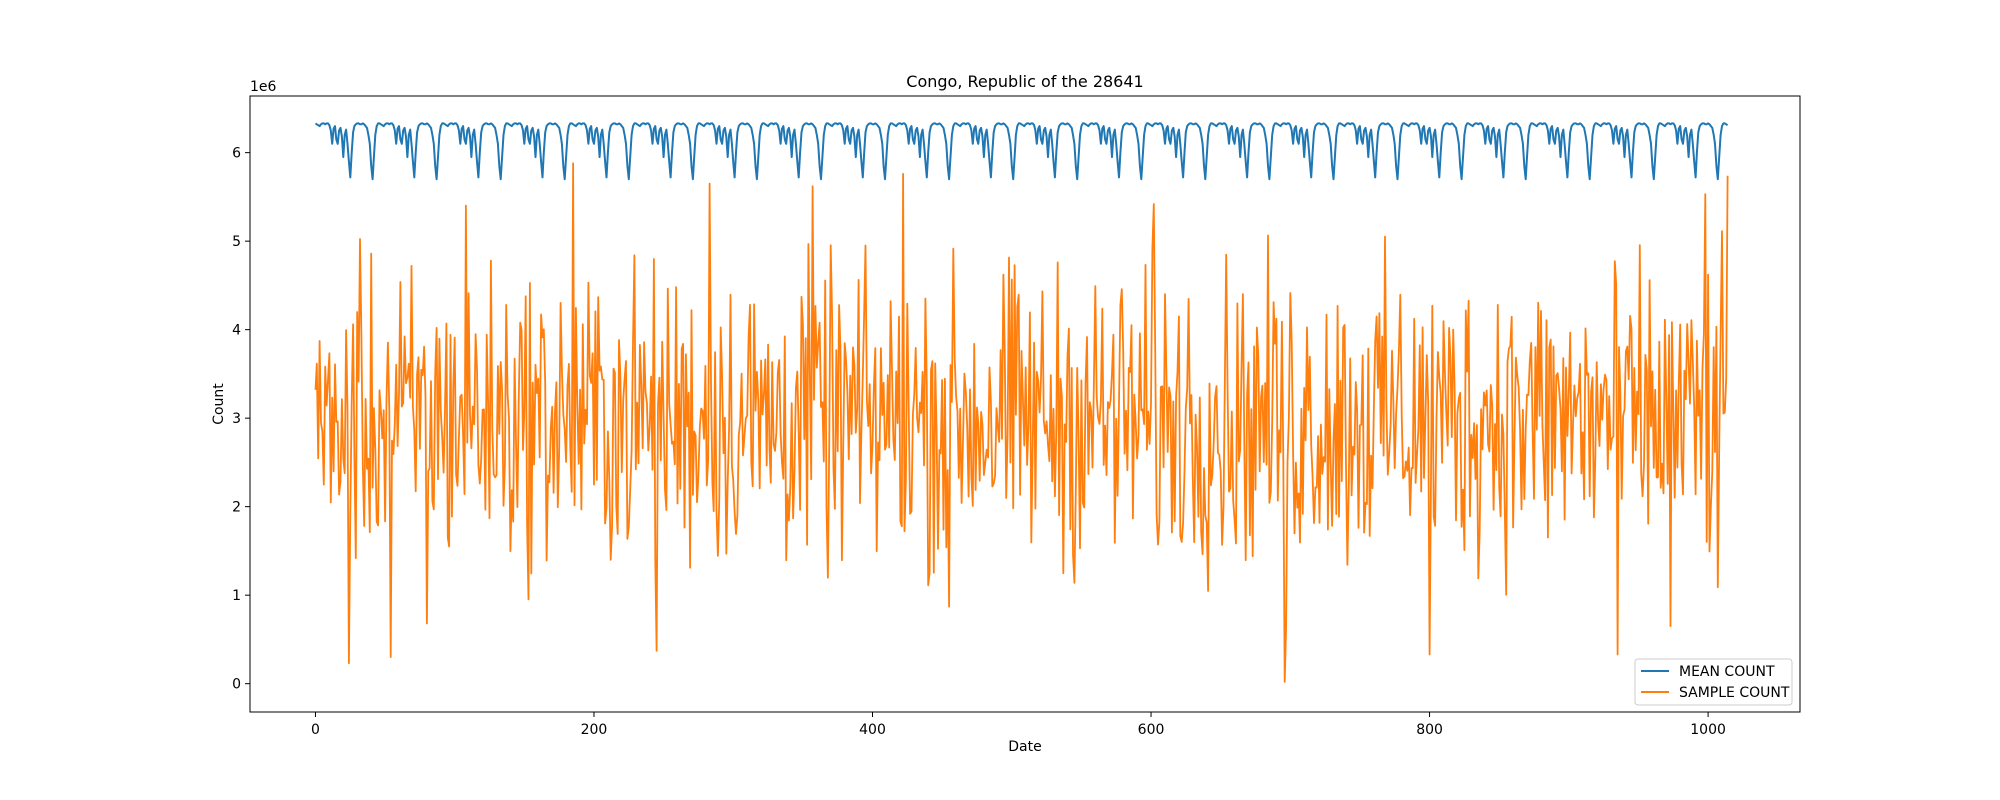 The height and width of the screenshot is (800, 2000). Describe the element at coordinates (1024, 747) in the screenshot. I see `x-axis-label: Date` at that location.